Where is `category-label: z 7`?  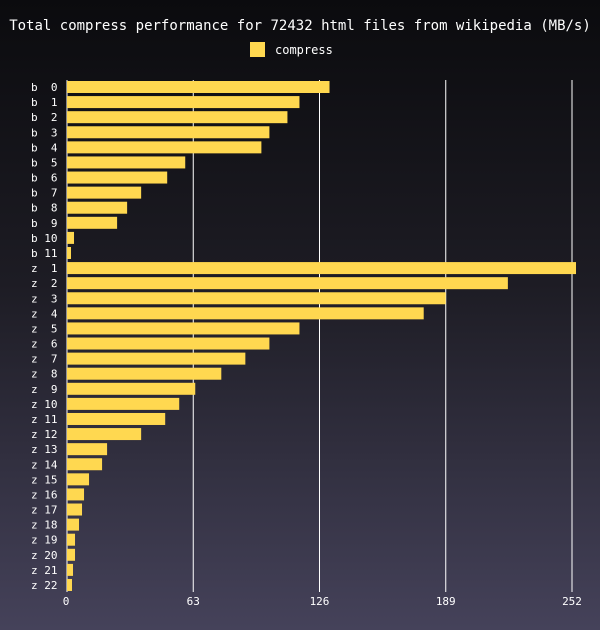 category-label: z 7 is located at coordinates (44, 359).